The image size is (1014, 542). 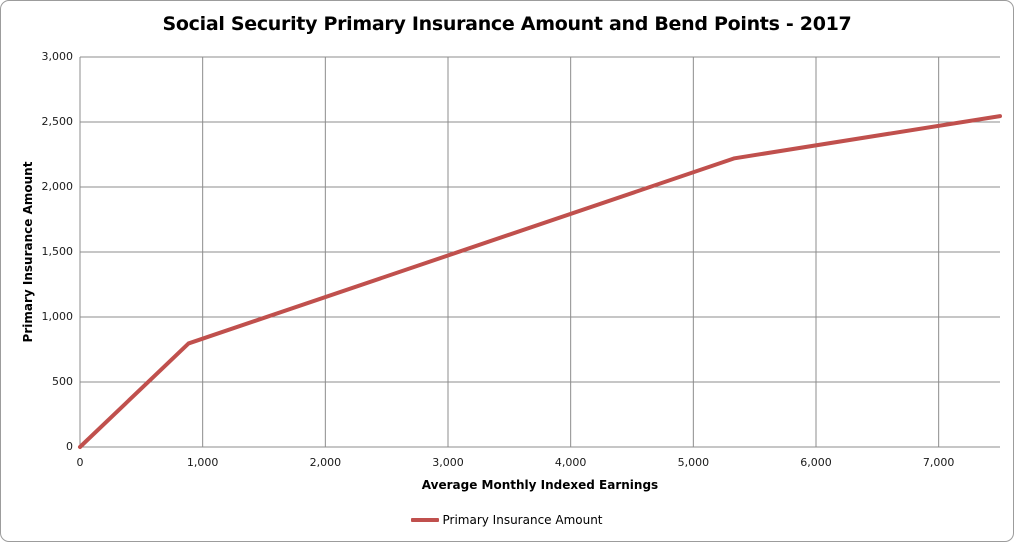 What do you see at coordinates (57, 186) in the screenshot?
I see `y-tick-label: 2,000` at bounding box center [57, 186].